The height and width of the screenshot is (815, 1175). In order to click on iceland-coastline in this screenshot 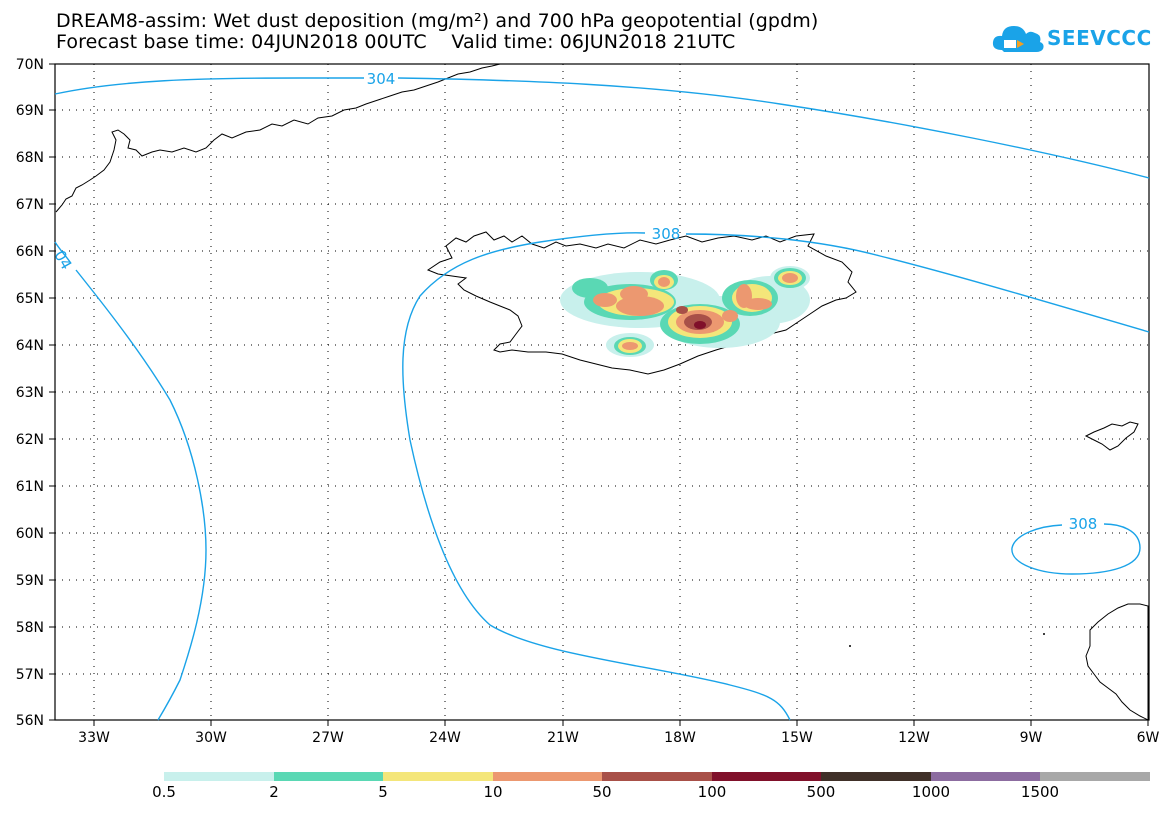, I will do `click(641, 303)`.